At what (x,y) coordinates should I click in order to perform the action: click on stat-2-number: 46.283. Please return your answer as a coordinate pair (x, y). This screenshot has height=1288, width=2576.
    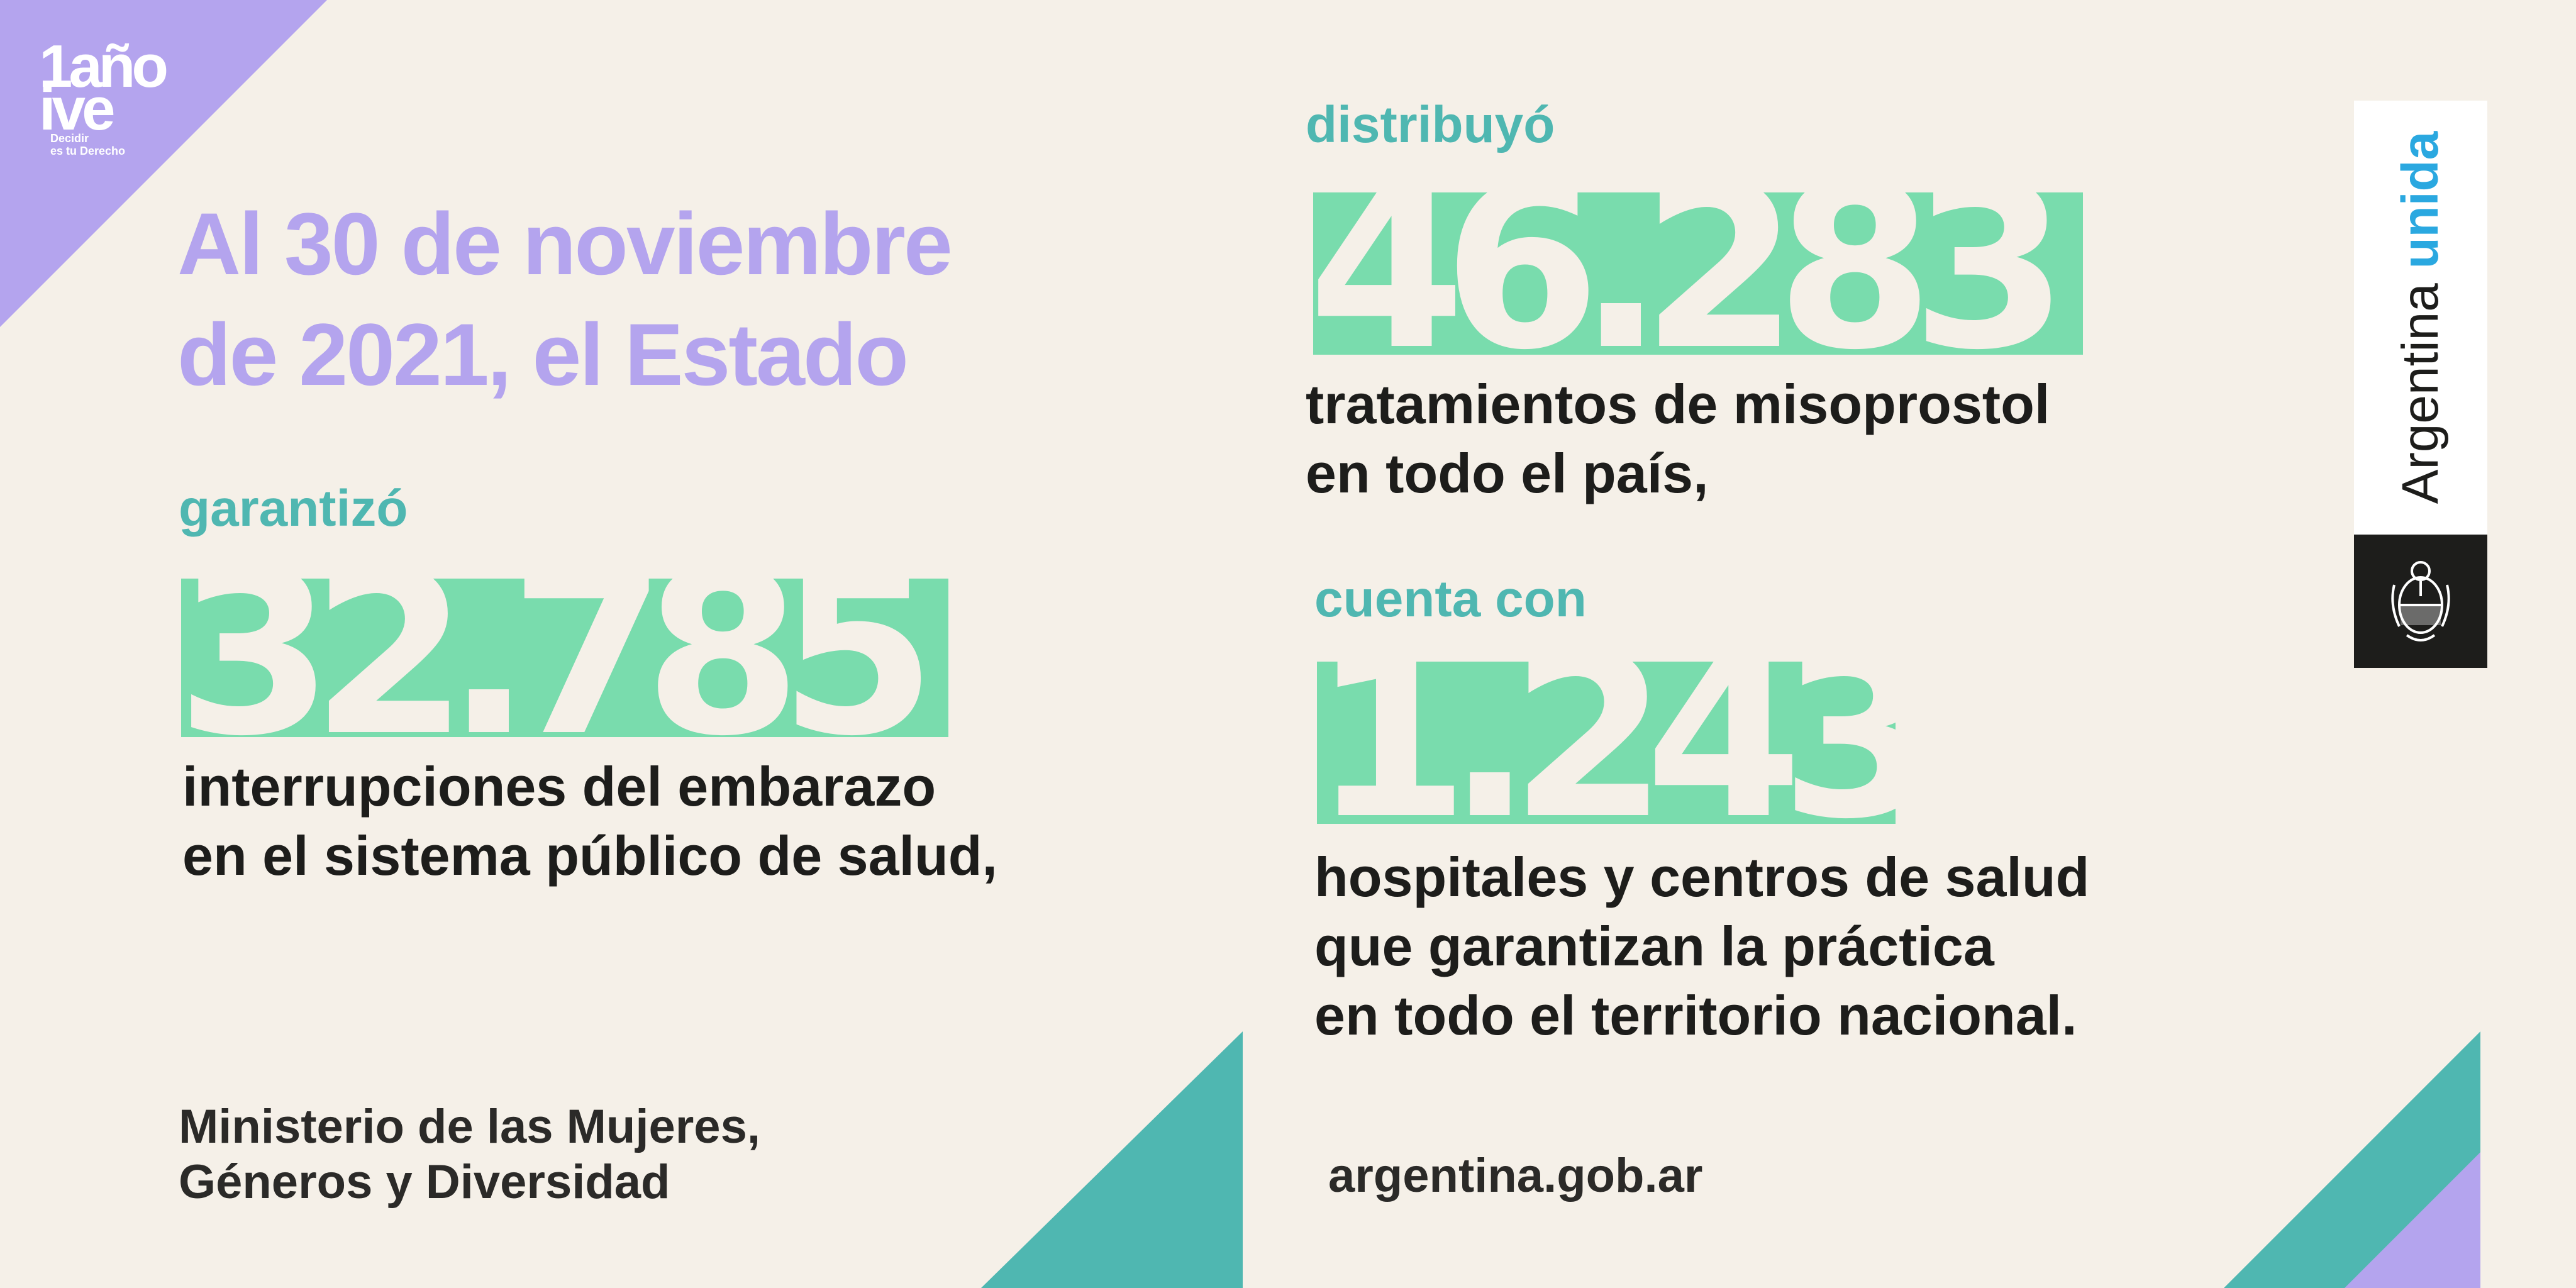
    Looking at the image, I should click on (1690, 273).